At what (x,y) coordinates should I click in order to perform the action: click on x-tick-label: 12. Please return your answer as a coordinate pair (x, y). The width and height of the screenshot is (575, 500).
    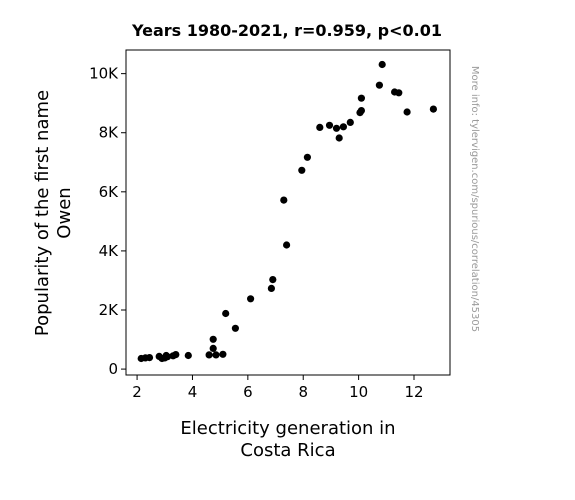
    Looking at the image, I should click on (413, 392).